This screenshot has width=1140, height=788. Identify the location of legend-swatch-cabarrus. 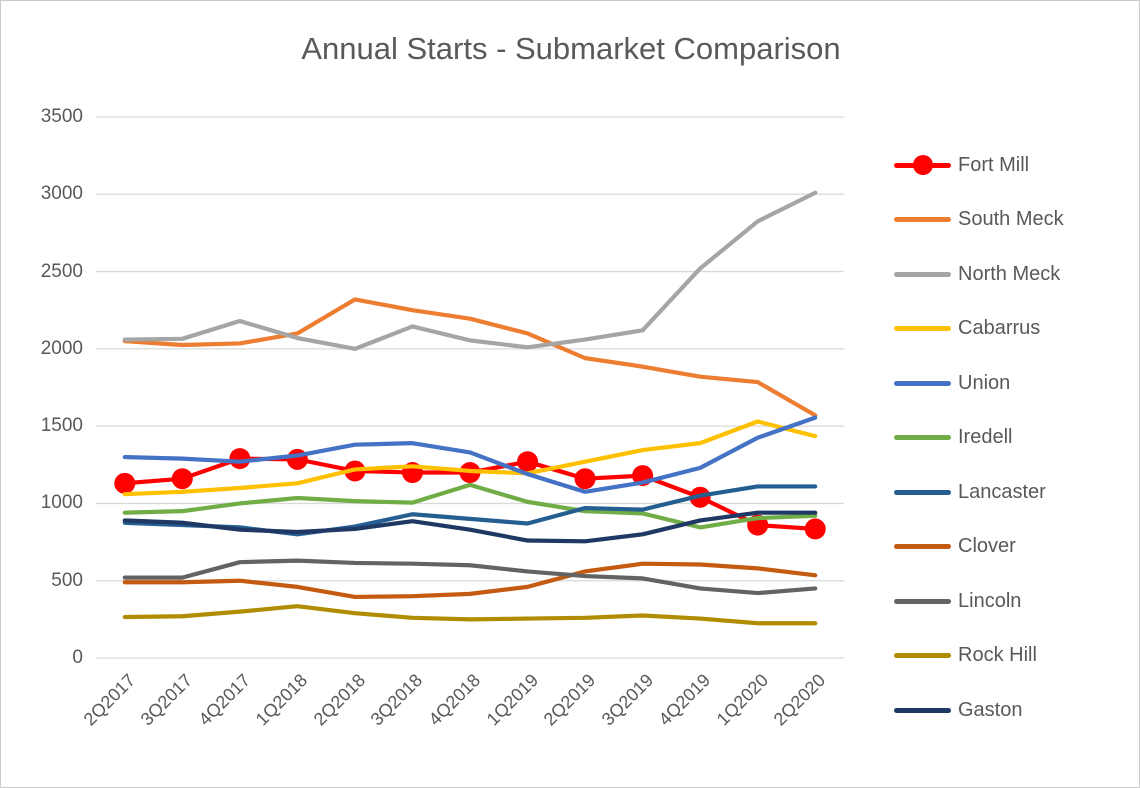
(922, 329).